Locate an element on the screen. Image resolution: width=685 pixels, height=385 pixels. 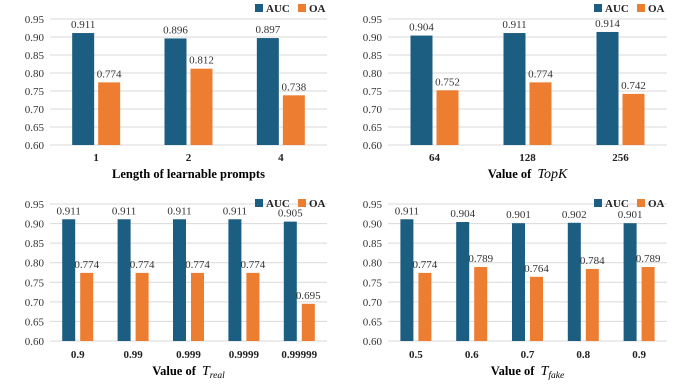
data-label-oa: 0.738 is located at coordinates (293, 87).